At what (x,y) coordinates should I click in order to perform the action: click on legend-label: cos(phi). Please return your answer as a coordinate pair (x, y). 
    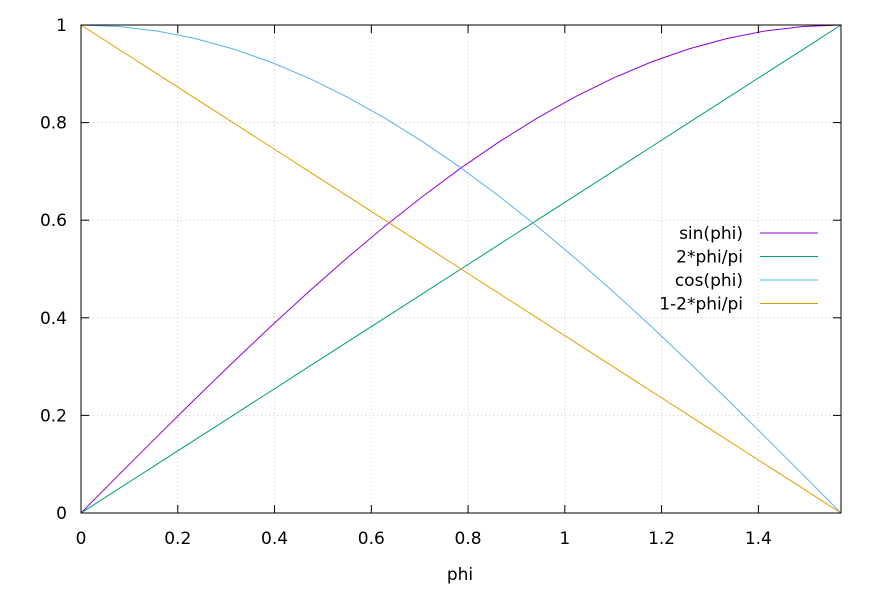
    Looking at the image, I should click on (709, 281).